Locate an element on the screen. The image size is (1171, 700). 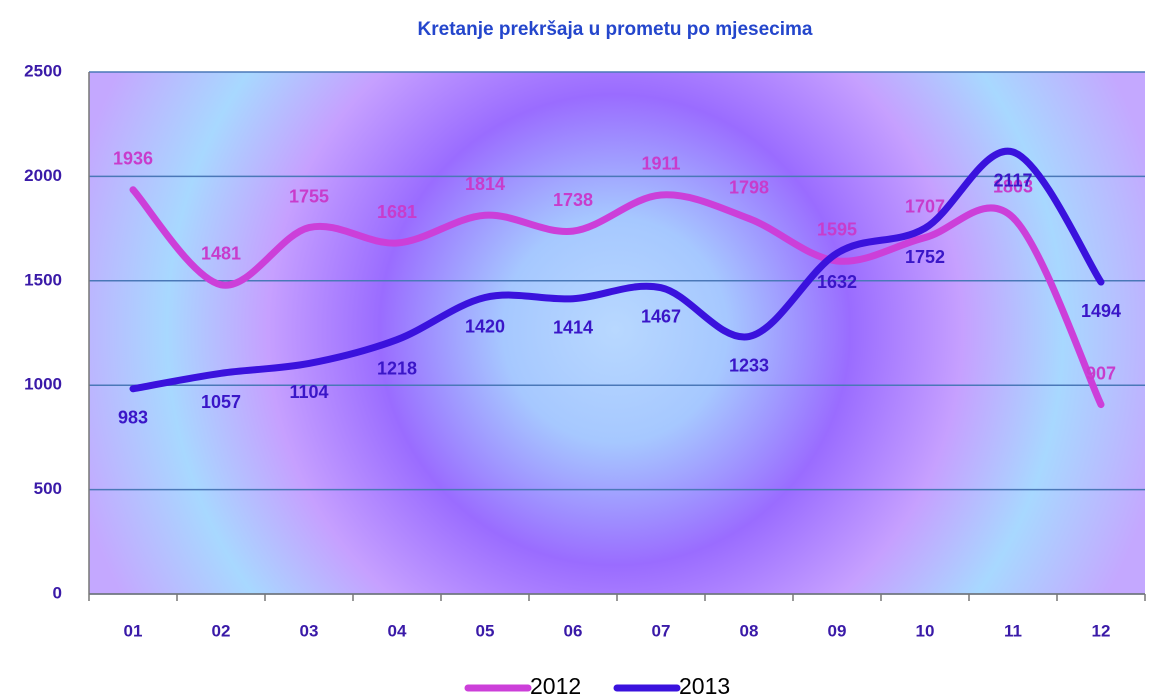
data-label: 1798 is located at coordinates (749, 187).